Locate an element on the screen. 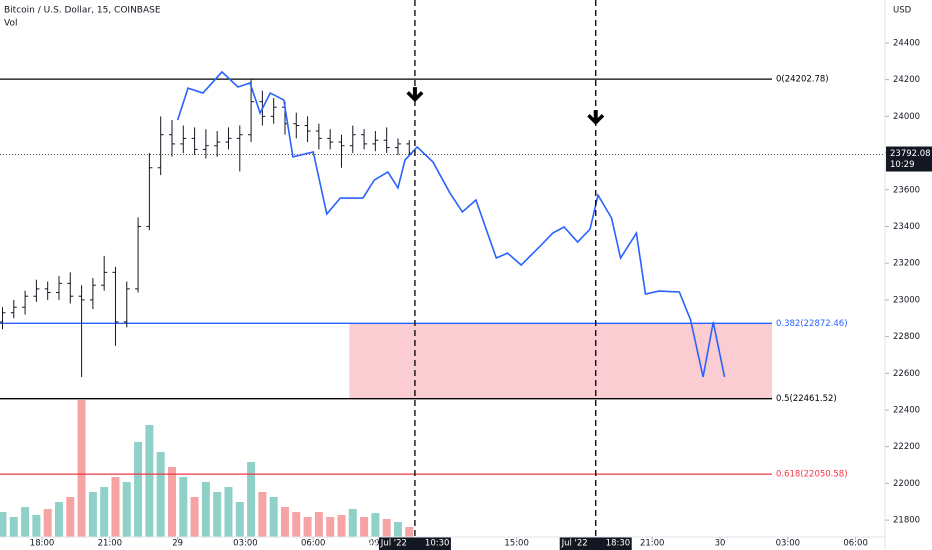  y-tick-label: 24200 is located at coordinates (906, 80).